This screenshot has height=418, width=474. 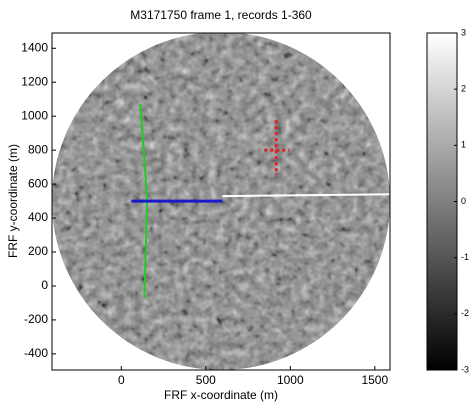 What do you see at coordinates (36, 353) in the screenshot?
I see `y-tick-label: -400` at bounding box center [36, 353].